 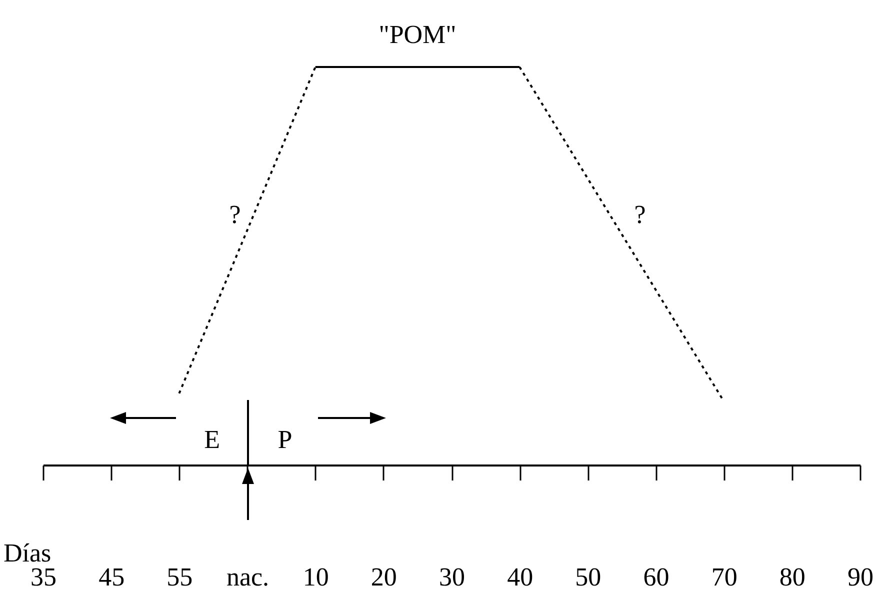 I want to click on x-tick-label: 60, so click(x=656, y=577).